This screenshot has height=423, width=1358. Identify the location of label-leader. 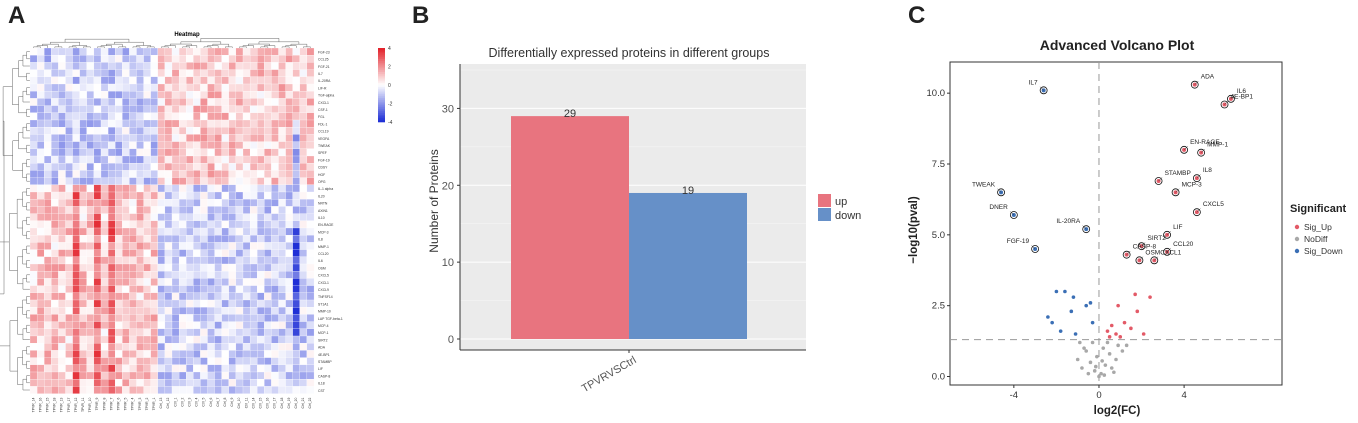
(1198, 210).